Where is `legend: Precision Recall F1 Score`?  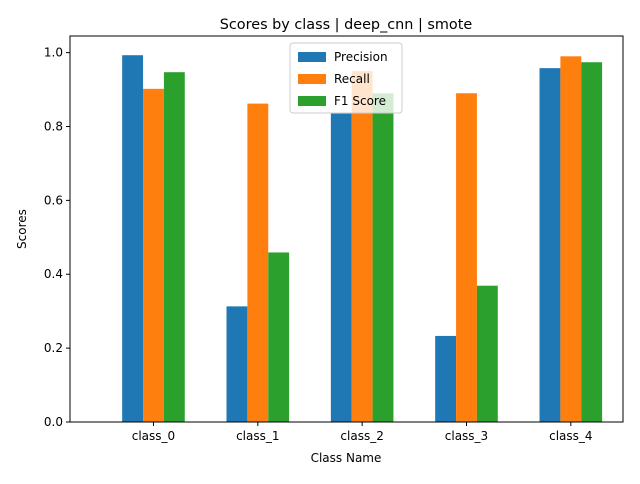
legend: Precision Recall F1 Score is located at coordinates (346, 78).